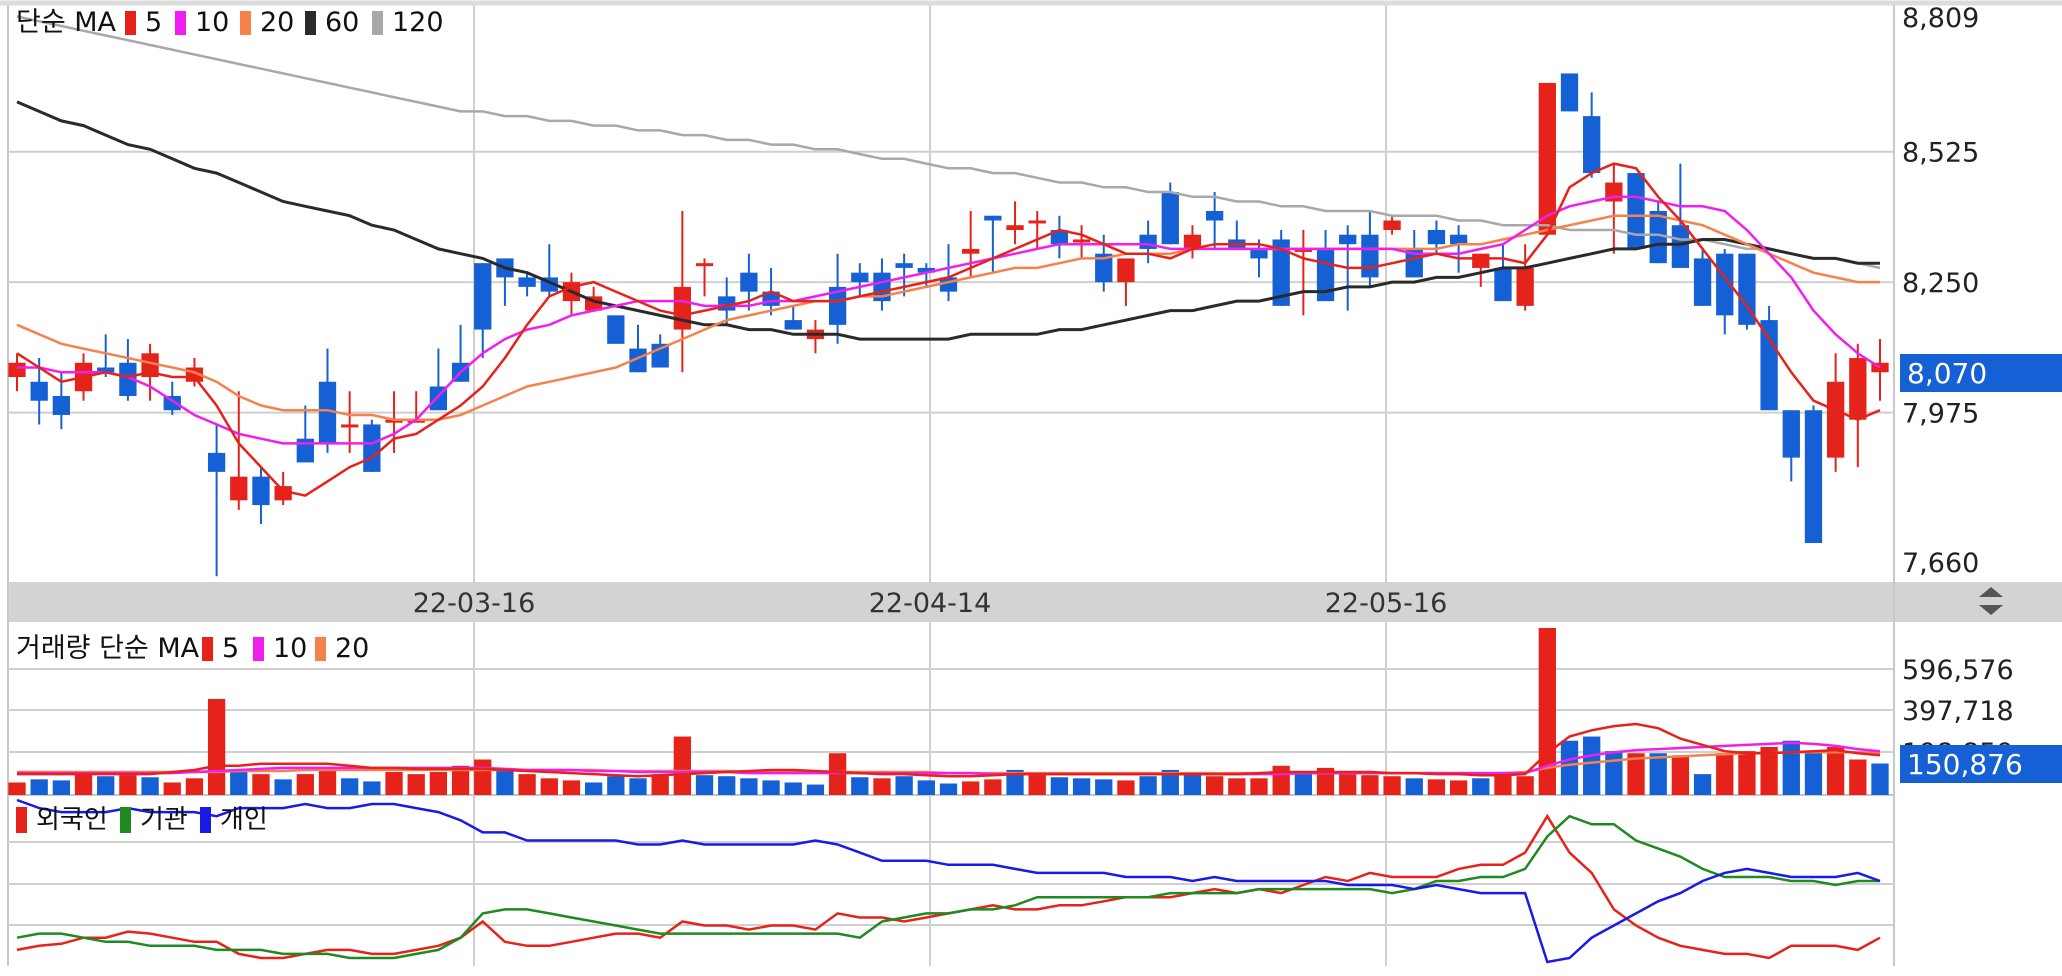  What do you see at coordinates (1965, 764) in the screenshot?
I see `current-volume-label: 150,876` at bounding box center [1965, 764].